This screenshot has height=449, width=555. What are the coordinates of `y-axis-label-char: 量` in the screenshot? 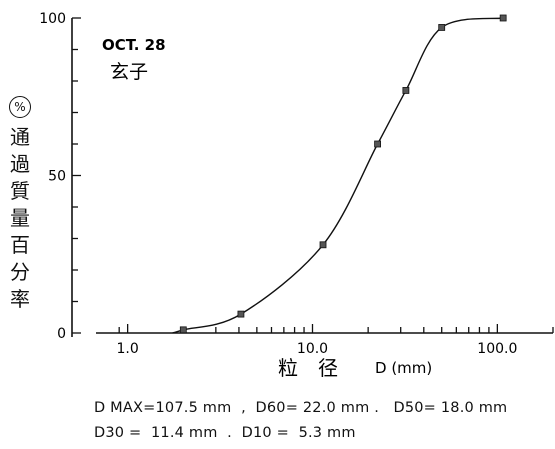 It's located at (20, 218).